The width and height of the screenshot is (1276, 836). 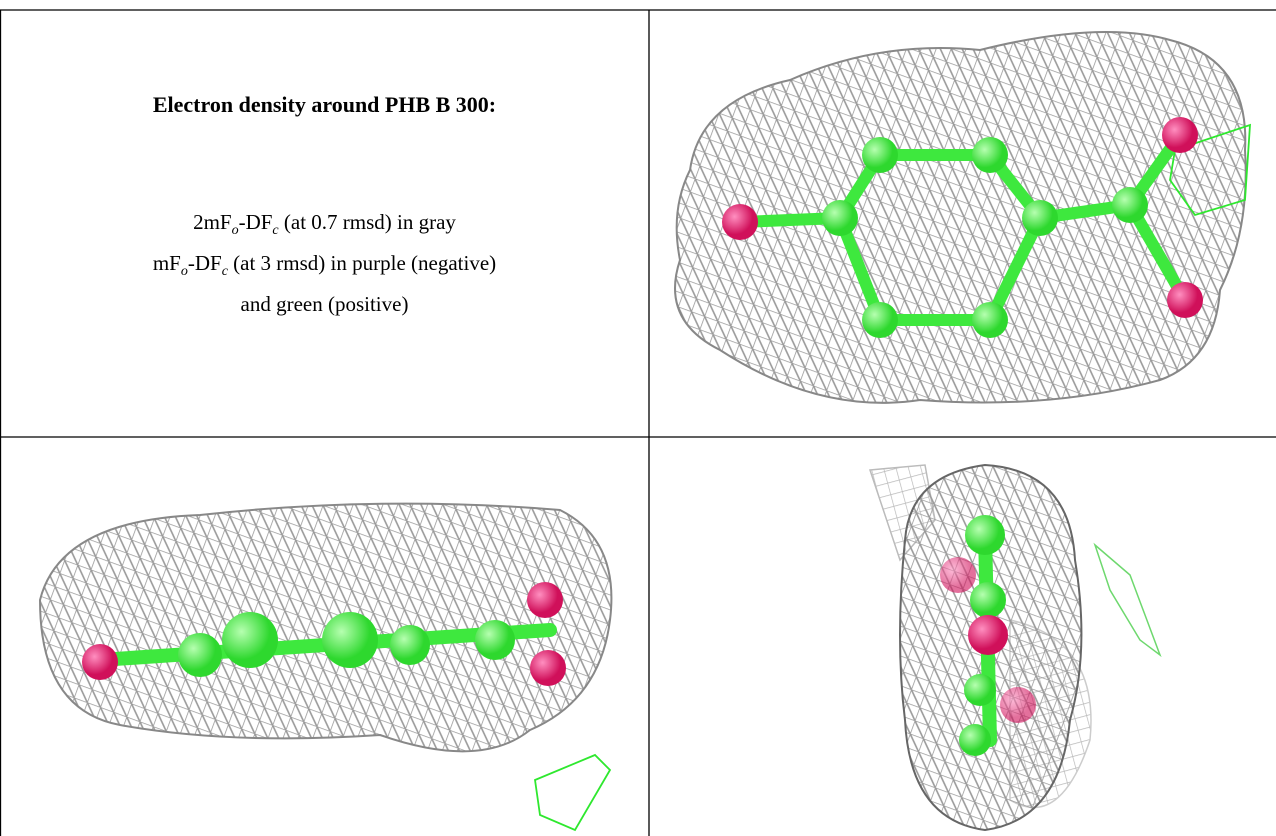 I want to click on caption-text: (at 3 rmsd) in purple (negative), so click(x=362, y=263).